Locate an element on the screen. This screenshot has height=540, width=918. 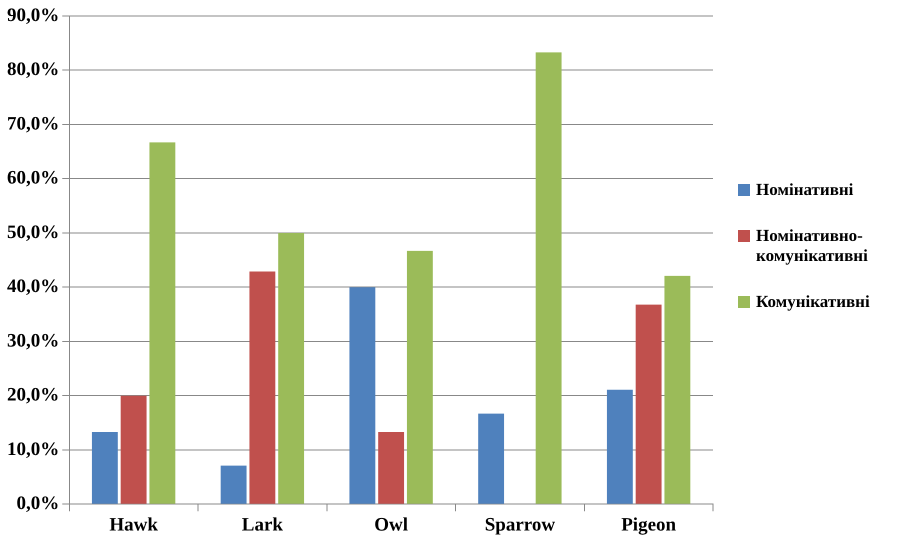
legend-label: Номінативно-комунікативні is located at coordinates (812, 246).